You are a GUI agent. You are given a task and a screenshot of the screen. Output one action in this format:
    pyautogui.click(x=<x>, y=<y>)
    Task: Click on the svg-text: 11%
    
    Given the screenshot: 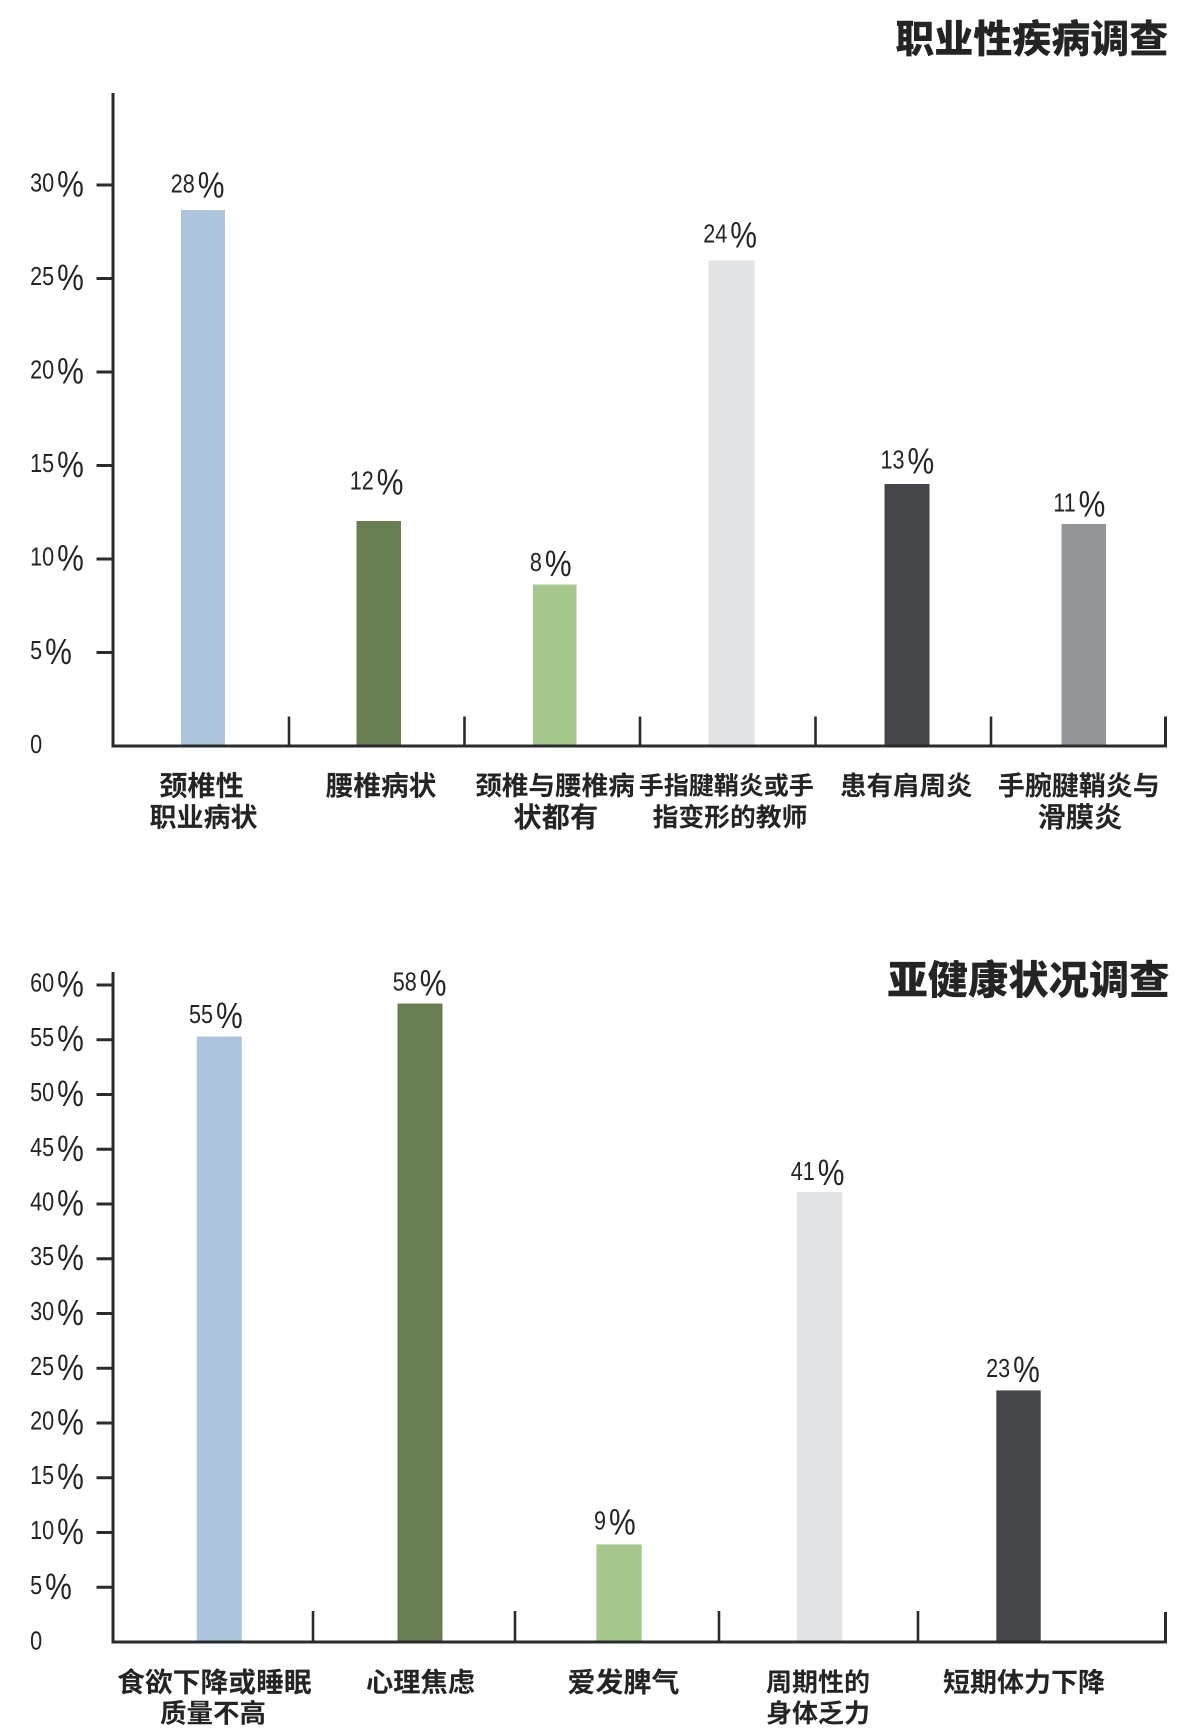 What is the action you would take?
    pyautogui.click(x=1079, y=505)
    